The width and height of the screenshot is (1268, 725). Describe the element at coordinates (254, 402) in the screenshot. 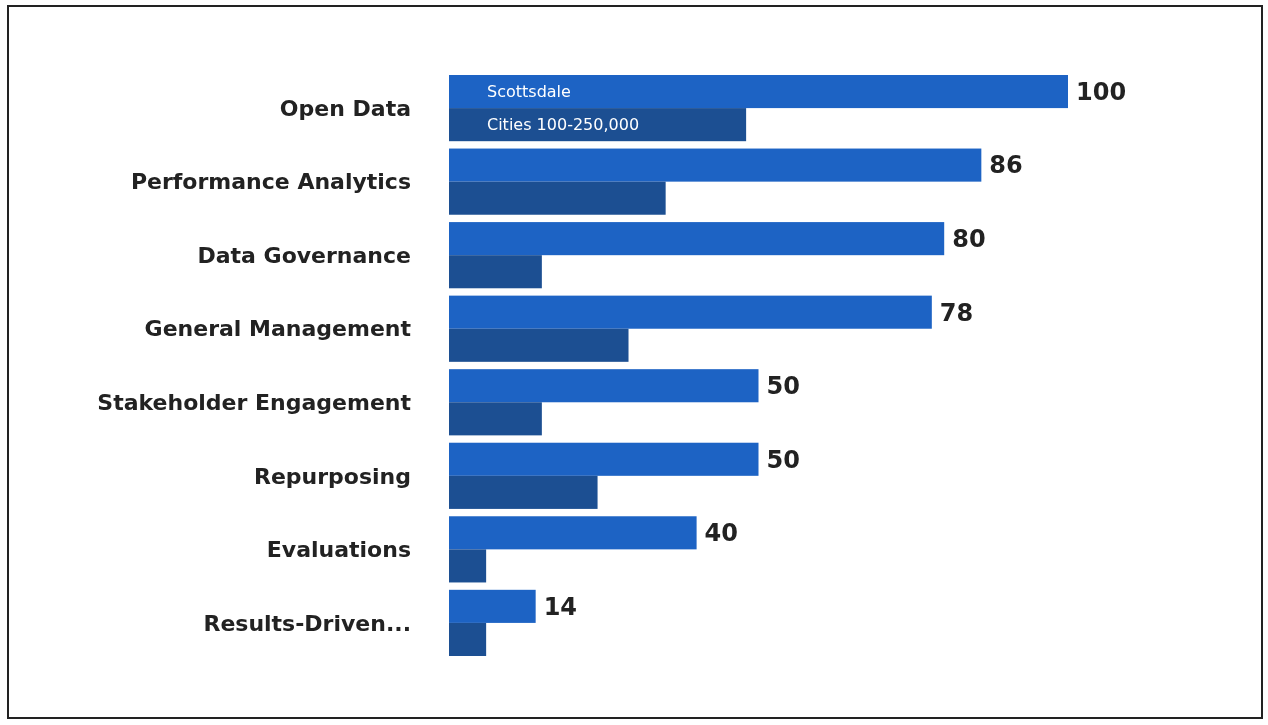

I see `y-tick-label: Stakeholder Engagement` at that location.